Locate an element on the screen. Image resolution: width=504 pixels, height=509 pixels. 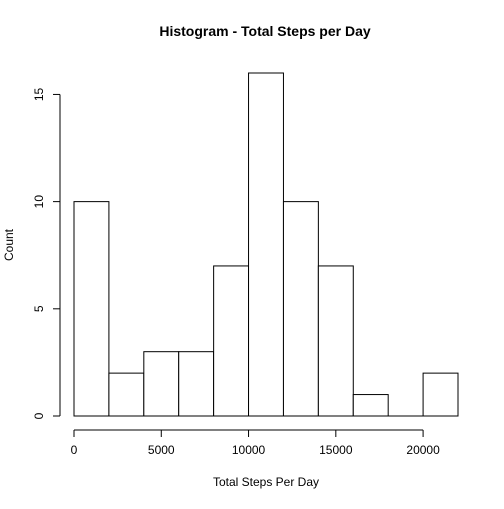
y-tick-label: 0 is located at coordinates (39, 415).